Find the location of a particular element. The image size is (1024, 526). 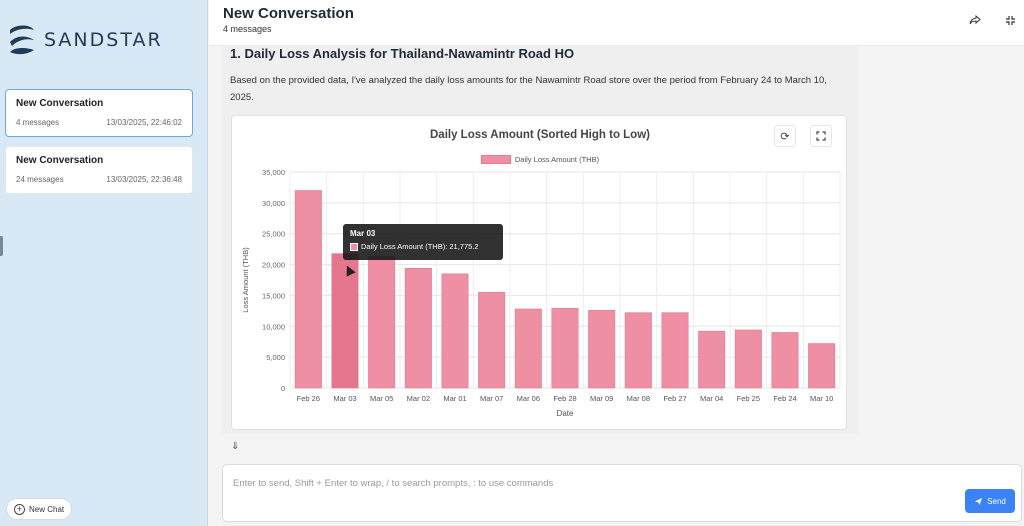

x-tick-label: Feb 28 is located at coordinates (564, 398).